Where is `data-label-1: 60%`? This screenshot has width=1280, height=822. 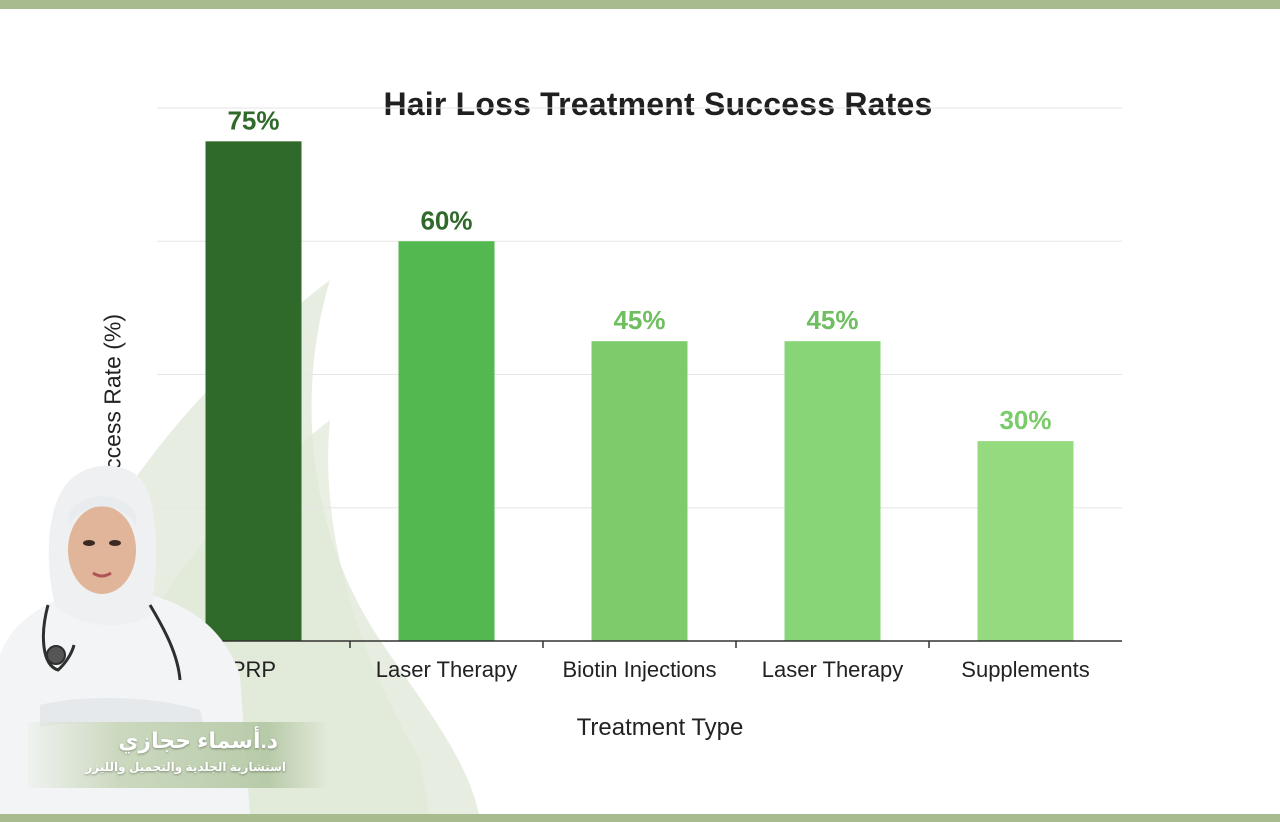
data-label-1: 60% is located at coordinates (446, 220).